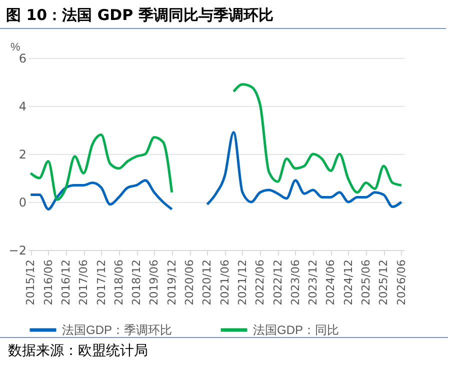 This screenshot has width=457, height=366. What do you see at coordinates (31, 283) in the screenshot?
I see `x-tick-label: 2015/12` at bounding box center [31, 283].